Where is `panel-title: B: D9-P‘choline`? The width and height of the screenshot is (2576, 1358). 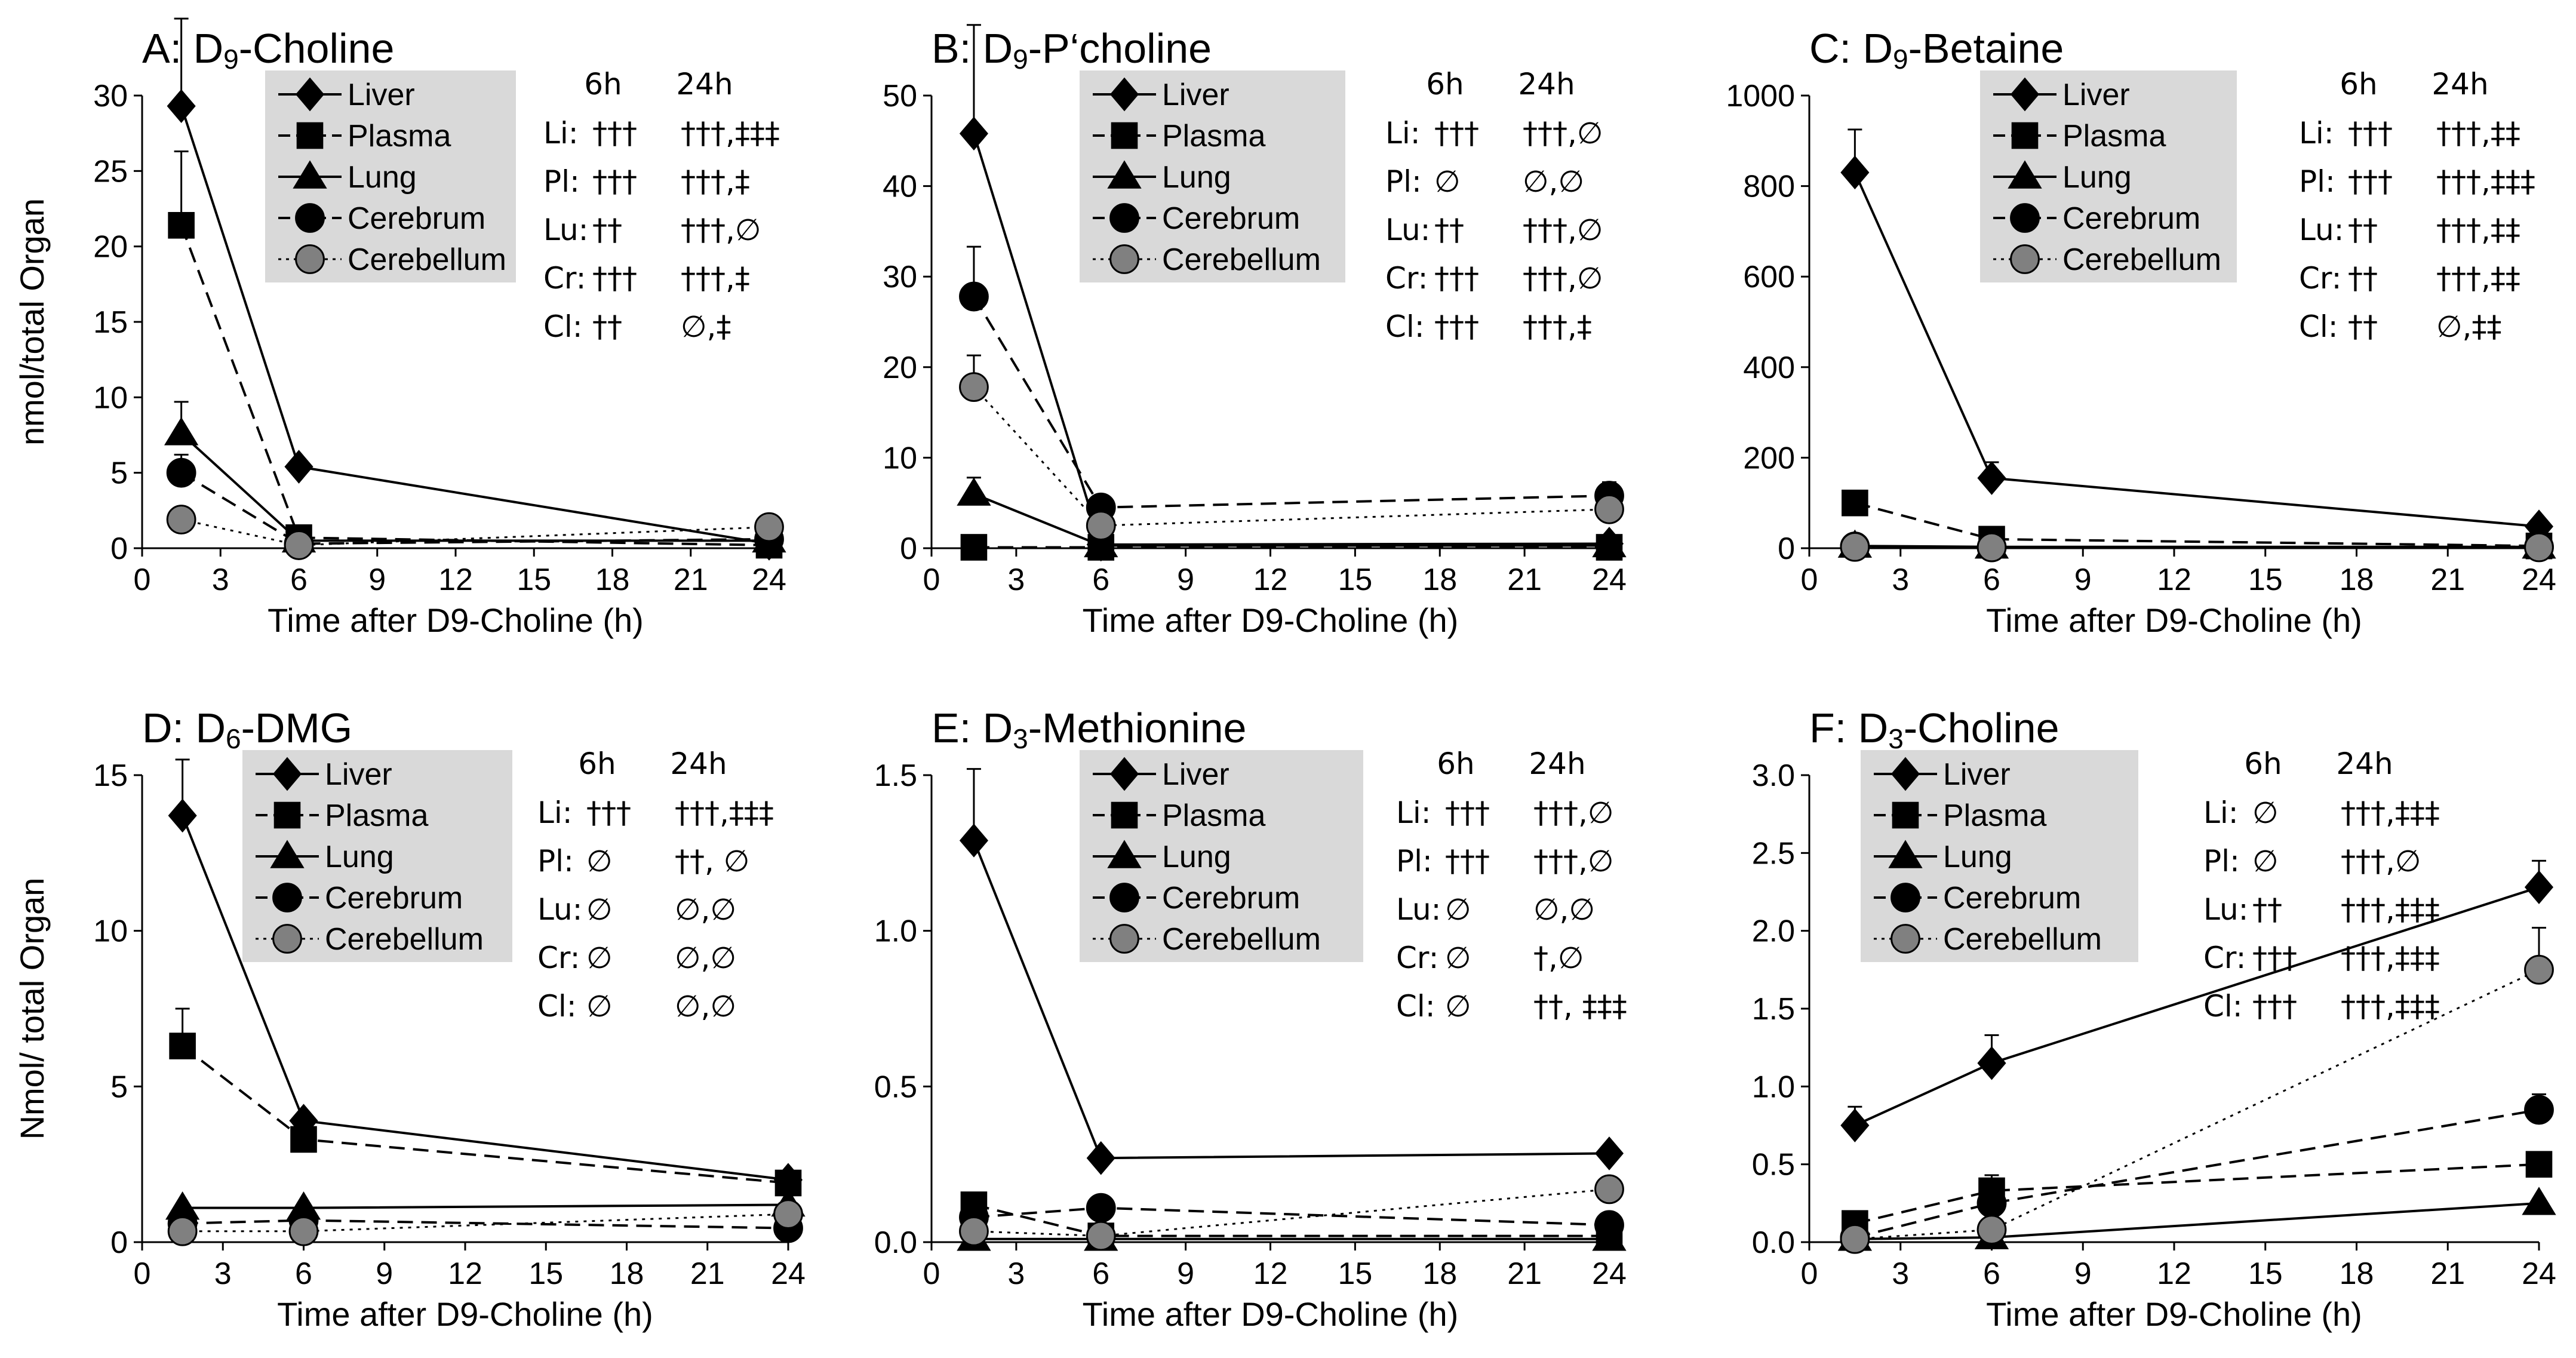
panel-title: B: D9-P‘choline is located at coordinates (1072, 50).